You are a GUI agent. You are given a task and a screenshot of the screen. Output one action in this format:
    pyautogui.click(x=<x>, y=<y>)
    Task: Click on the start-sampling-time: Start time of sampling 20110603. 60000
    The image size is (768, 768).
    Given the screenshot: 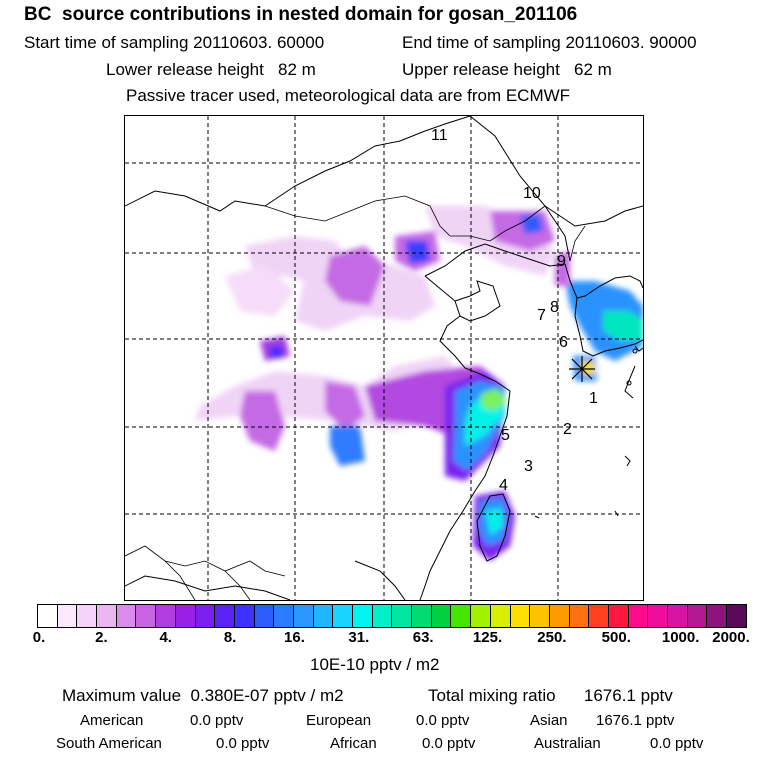 What is the action you would take?
    pyautogui.click(x=174, y=42)
    